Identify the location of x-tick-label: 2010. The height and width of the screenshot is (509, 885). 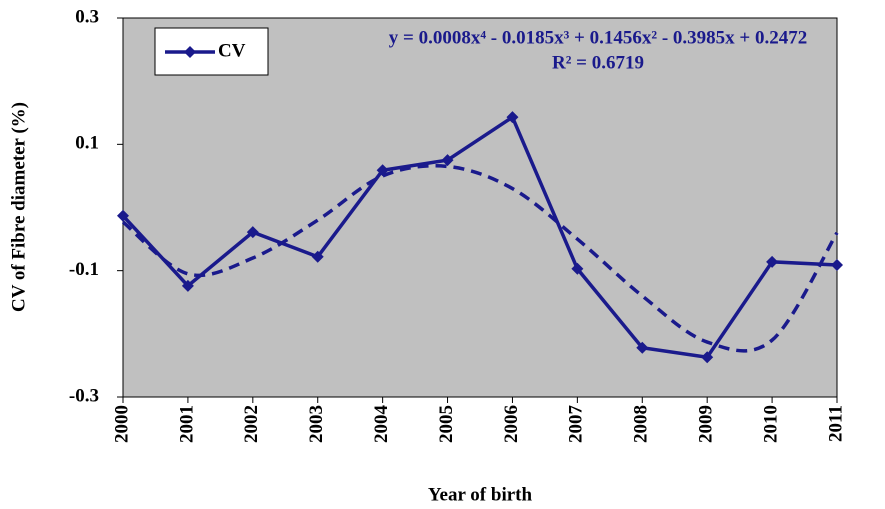
(770, 424).